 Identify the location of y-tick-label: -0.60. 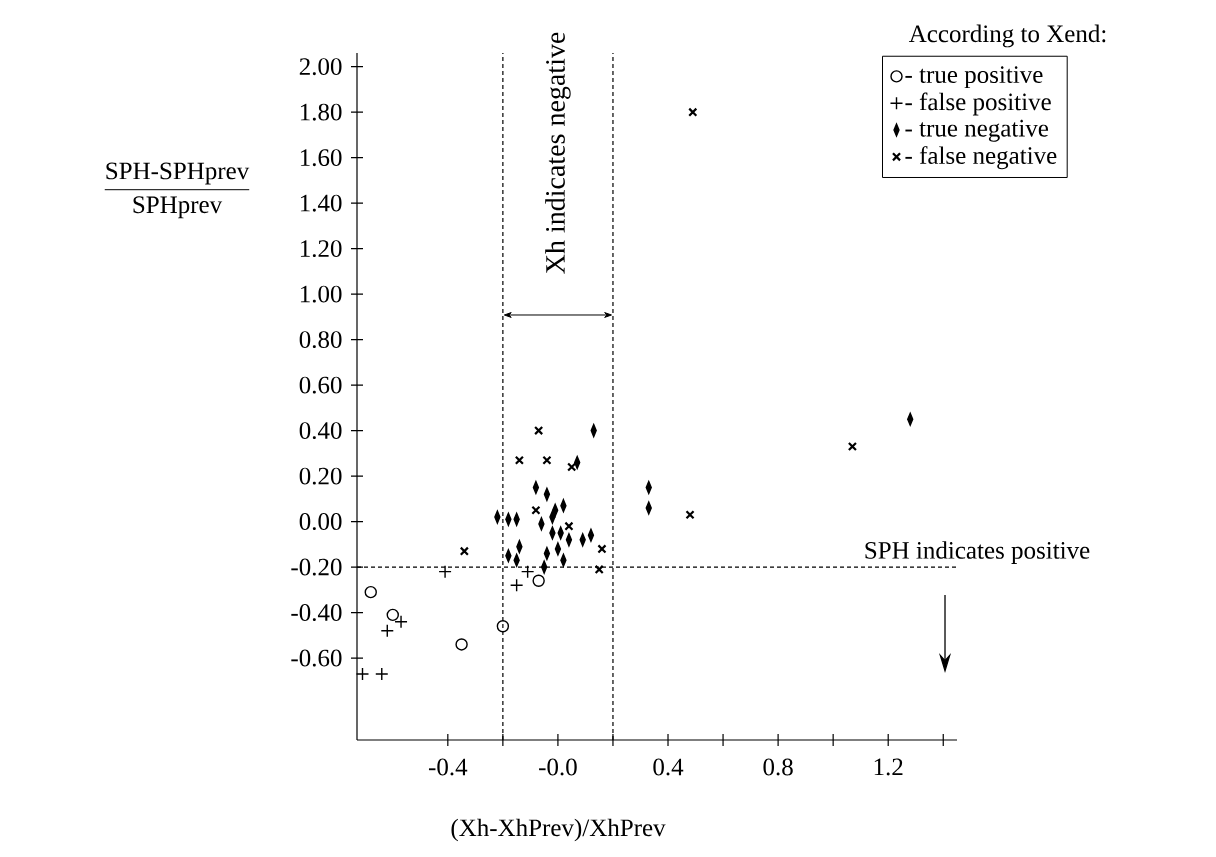
(316, 658).